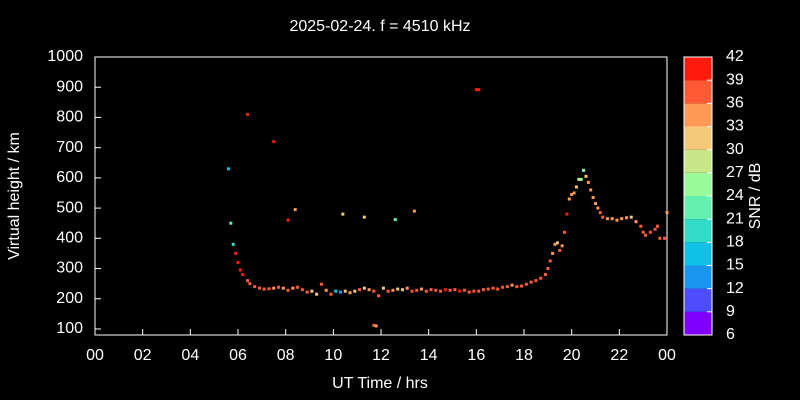 The image size is (800, 400). I want to click on colorbar-tick-label: 12, so click(735, 288).